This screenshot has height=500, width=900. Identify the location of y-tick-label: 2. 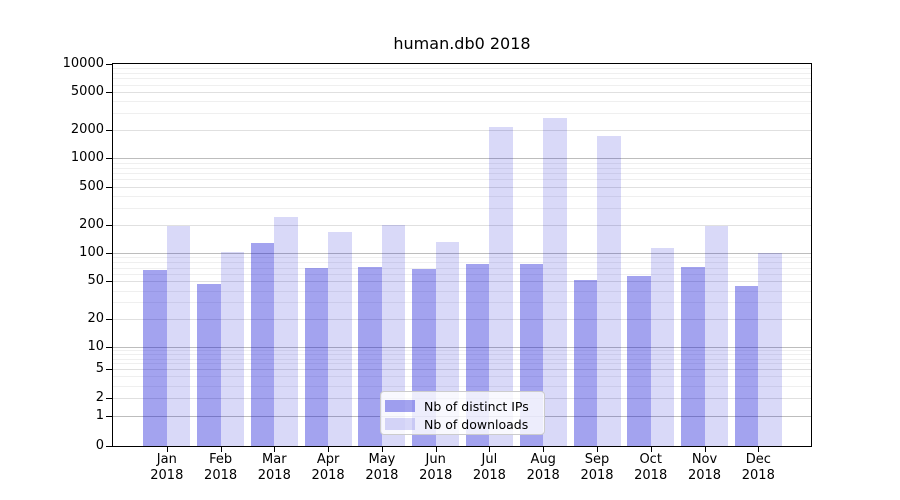
(99, 398).